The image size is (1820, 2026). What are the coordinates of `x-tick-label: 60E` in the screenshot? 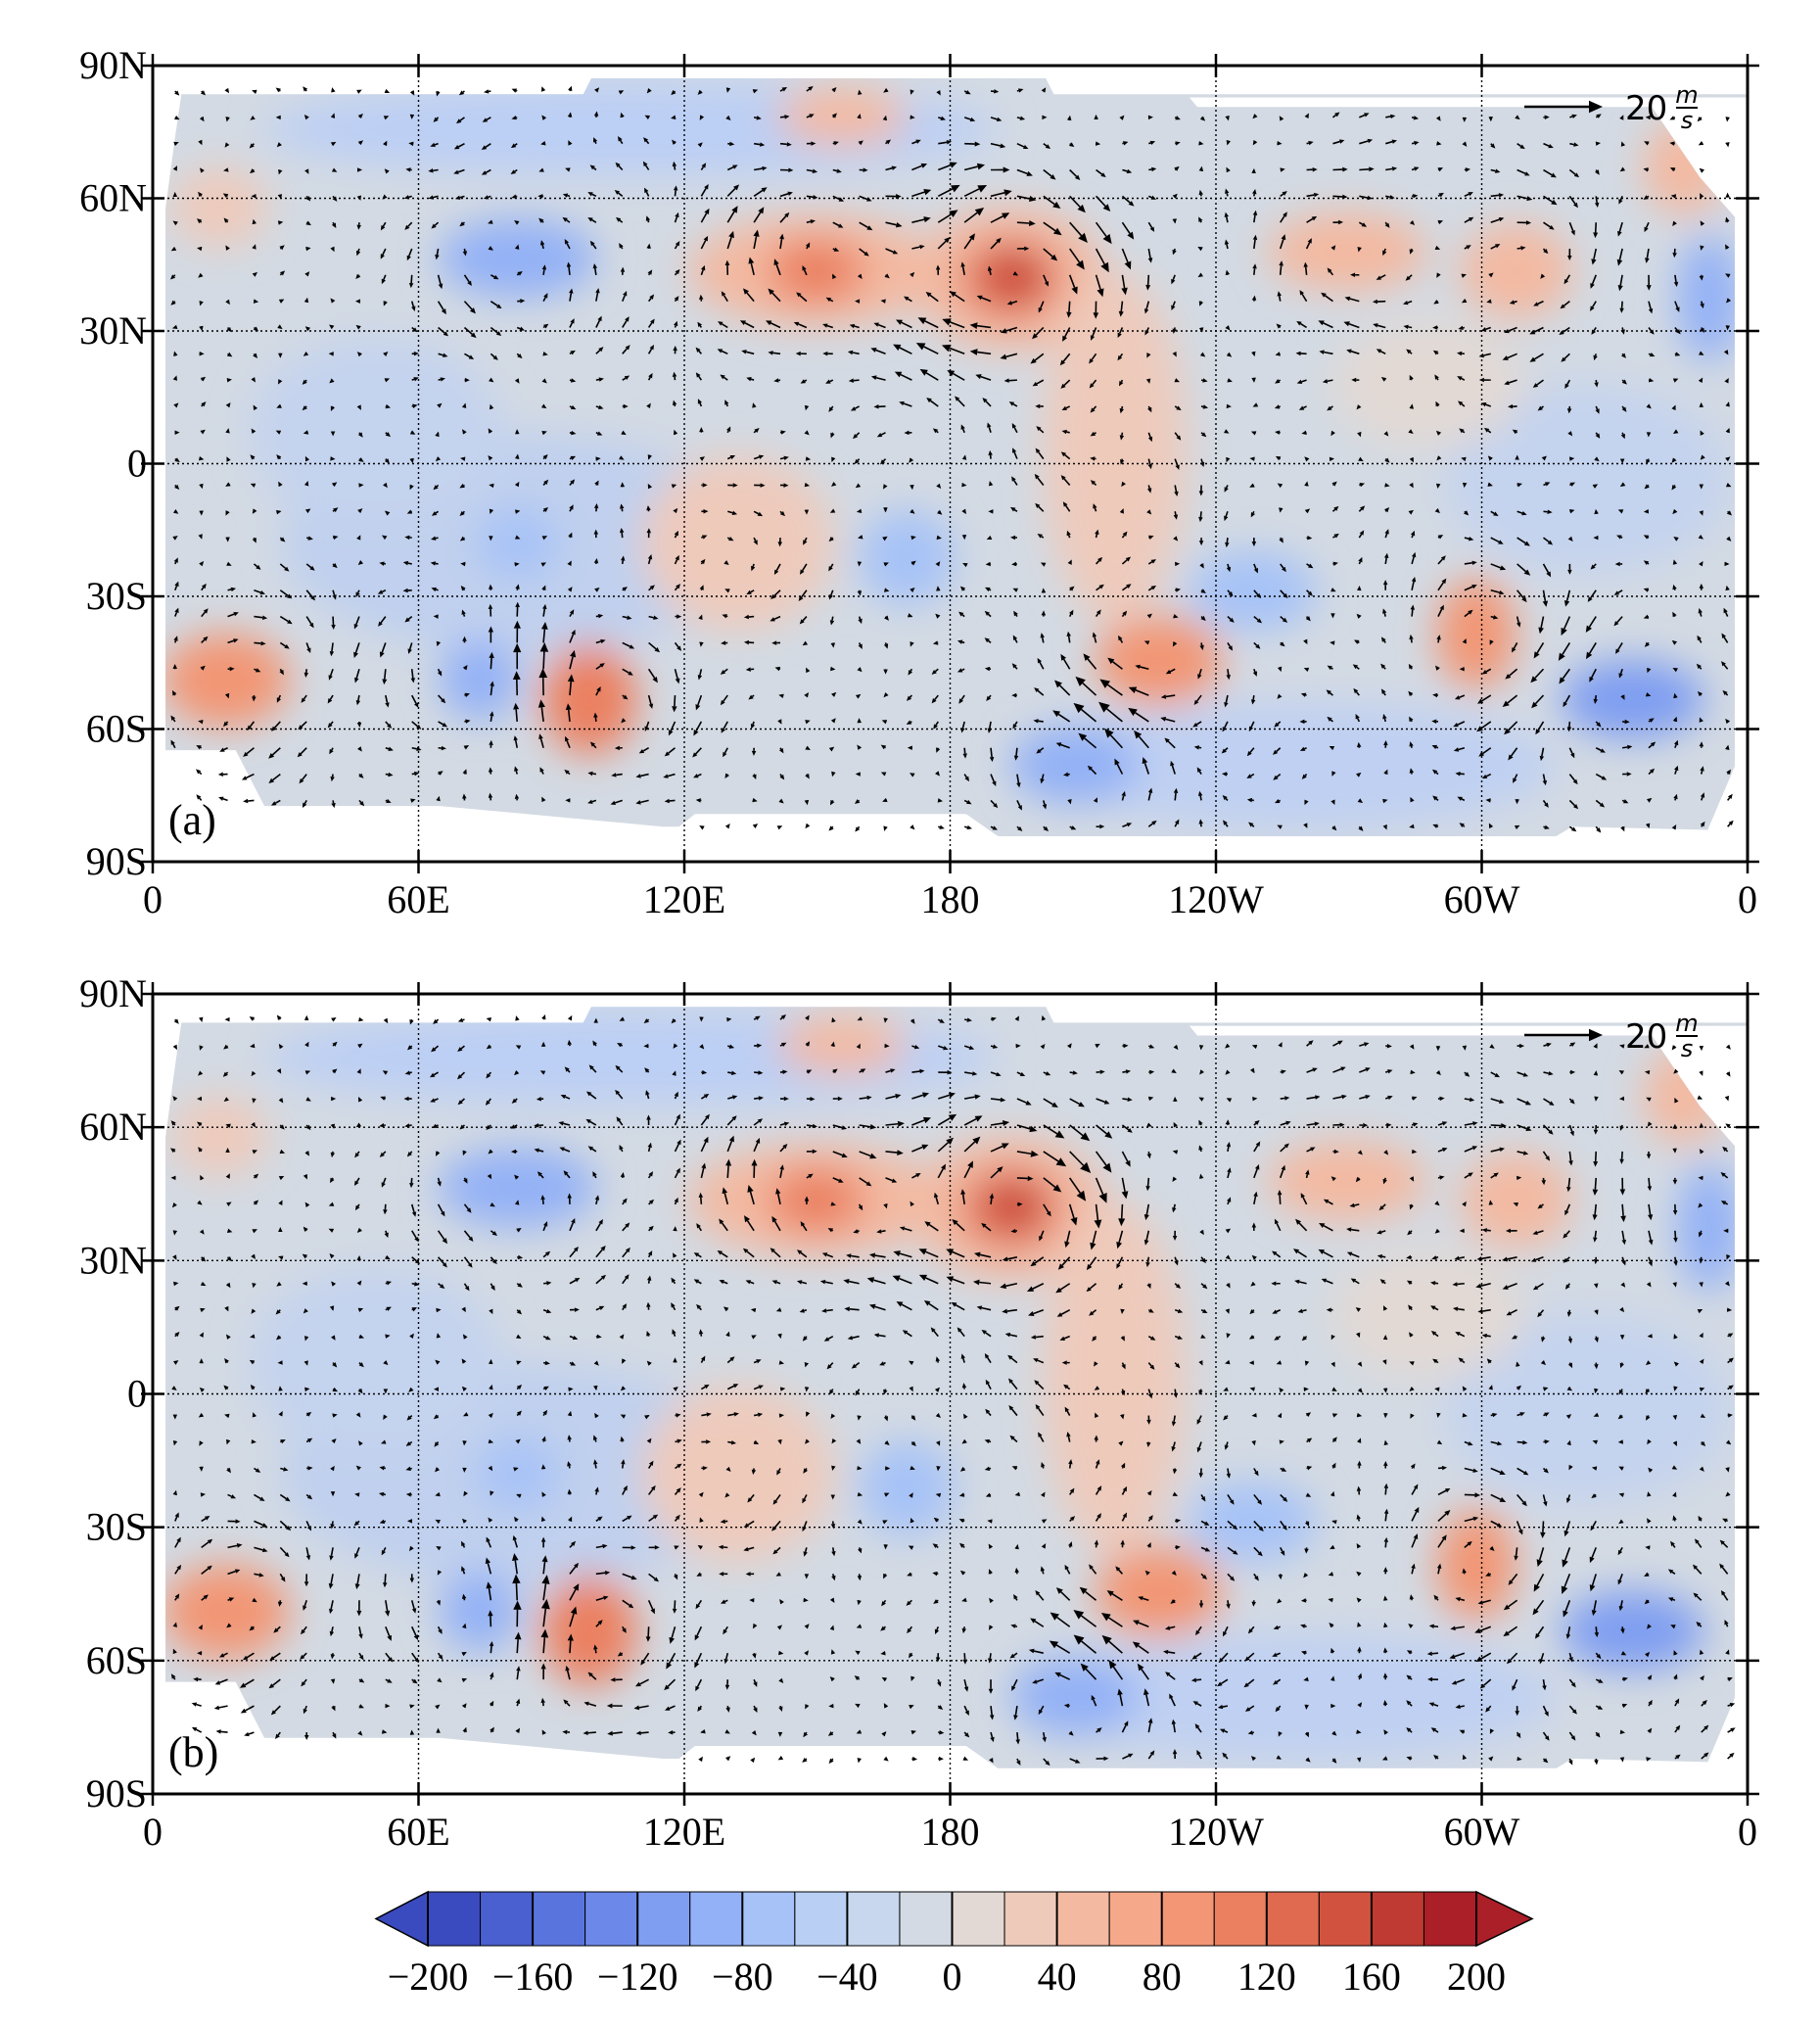 It's located at (418, 899).